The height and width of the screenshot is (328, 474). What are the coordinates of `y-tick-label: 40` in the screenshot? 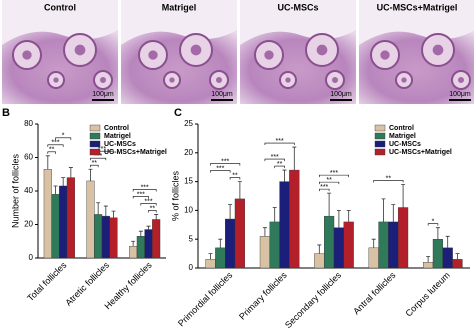 It's located at (28, 190).